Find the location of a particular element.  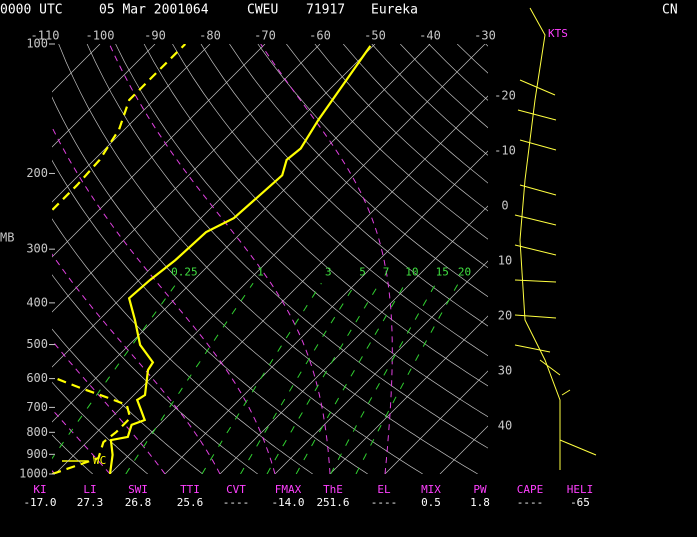

y-tick-label: 100 is located at coordinates (37, 44).